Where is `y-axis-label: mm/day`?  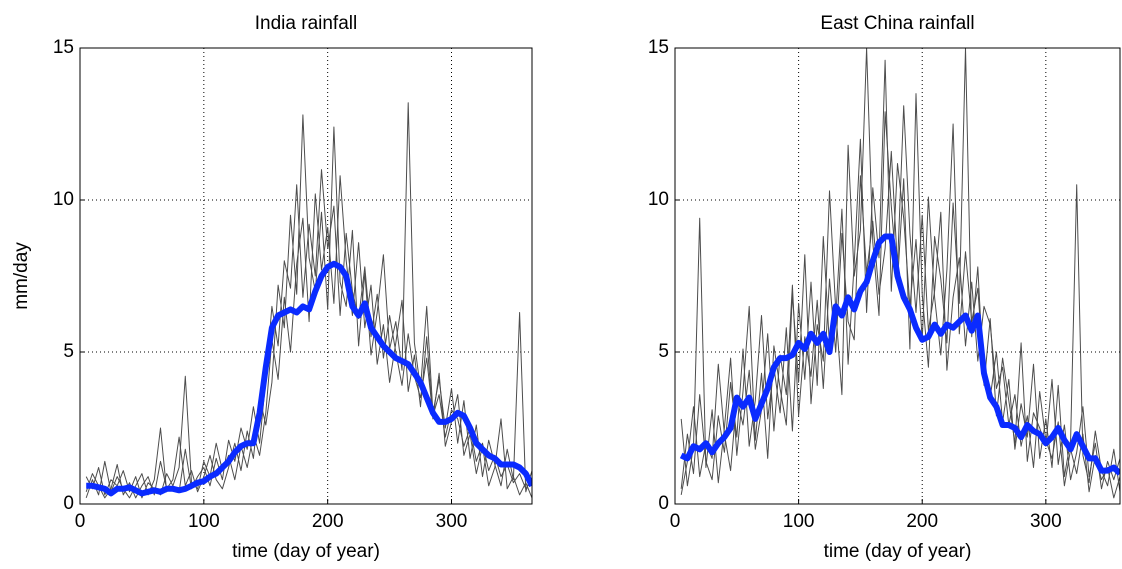
y-axis-label: mm/day is located at coordinates (21, 276).